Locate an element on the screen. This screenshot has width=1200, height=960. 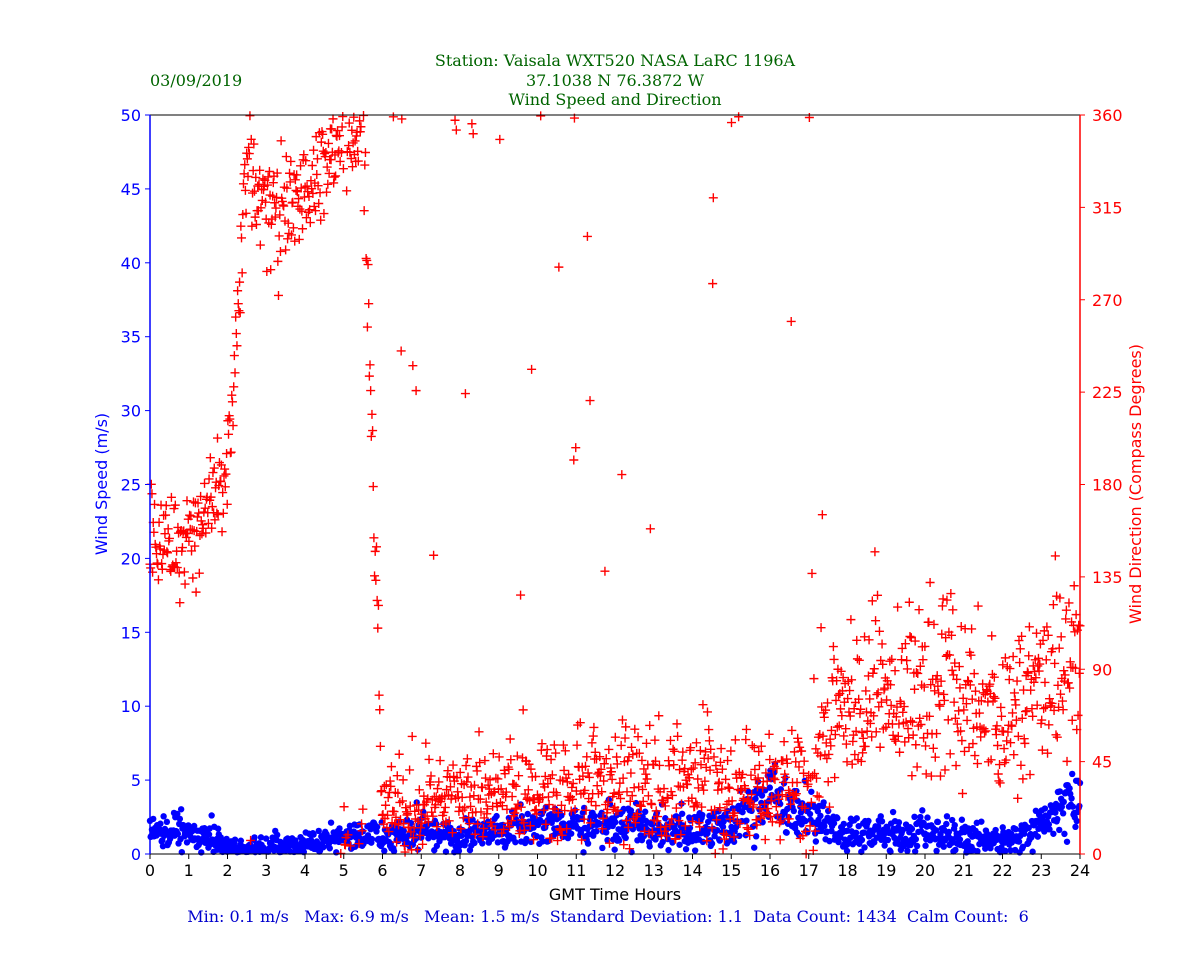
right-tick-label: 135 is located at coordinates (1107, 577).